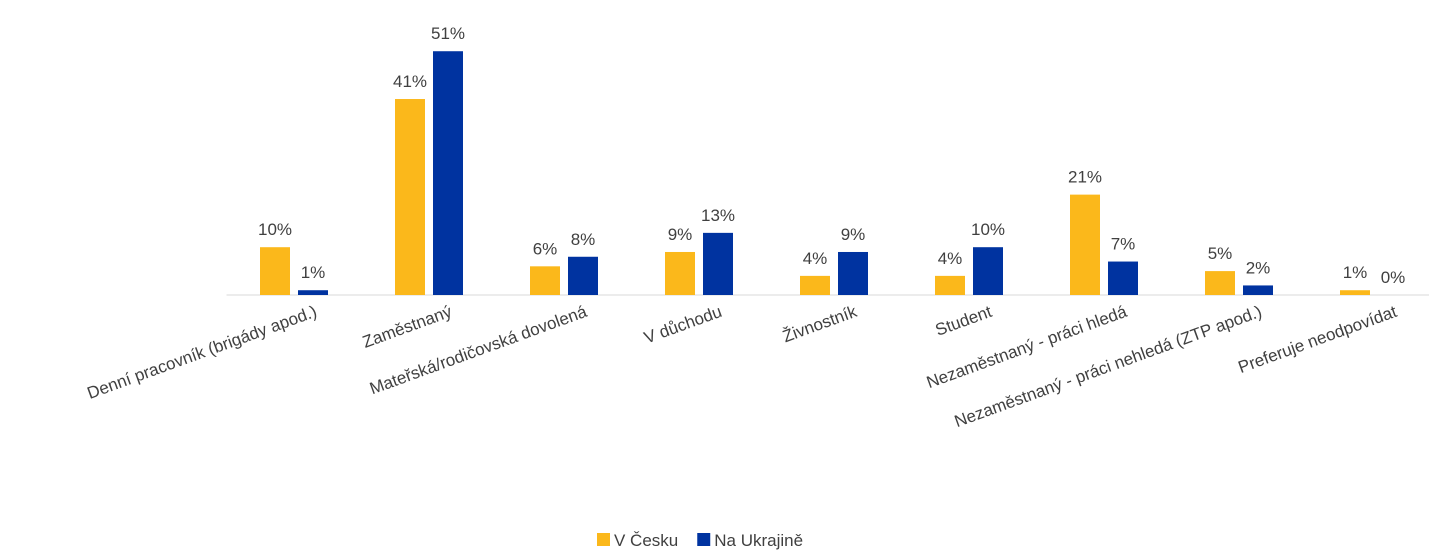 This screenshot has height=551, width=1429. I want to click on x-tick-label: Mateřská/rodičovská dovolená, so click(478, 350).